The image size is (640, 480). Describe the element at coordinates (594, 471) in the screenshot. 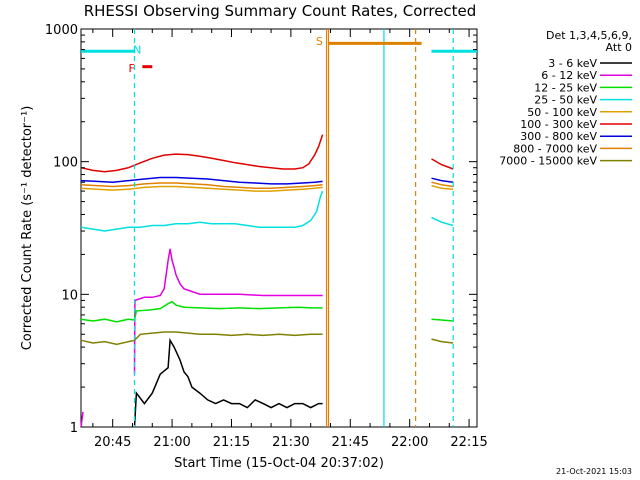

I see `footer-date: 21-Oct-2021 15:03` at that location.